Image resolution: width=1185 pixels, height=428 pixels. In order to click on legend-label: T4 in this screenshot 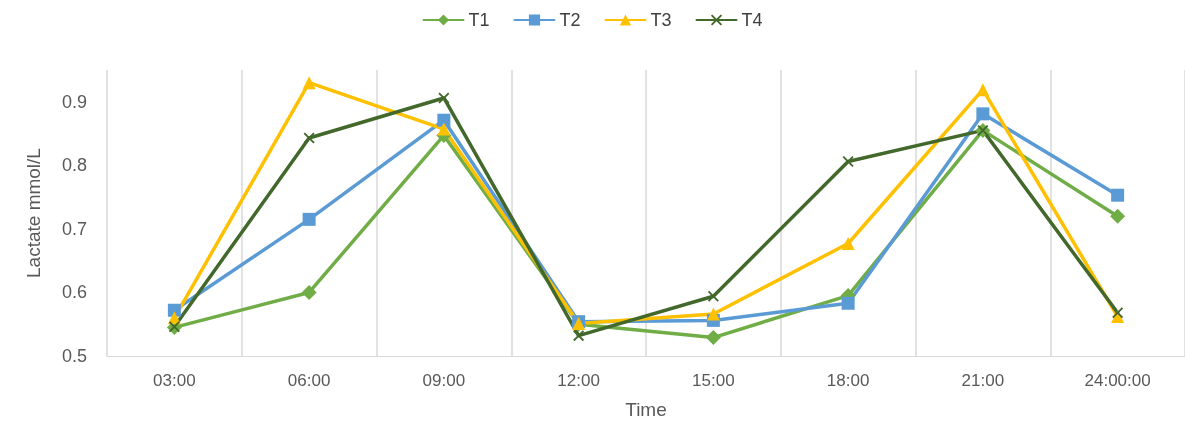, I will do `click(752, 20)`.